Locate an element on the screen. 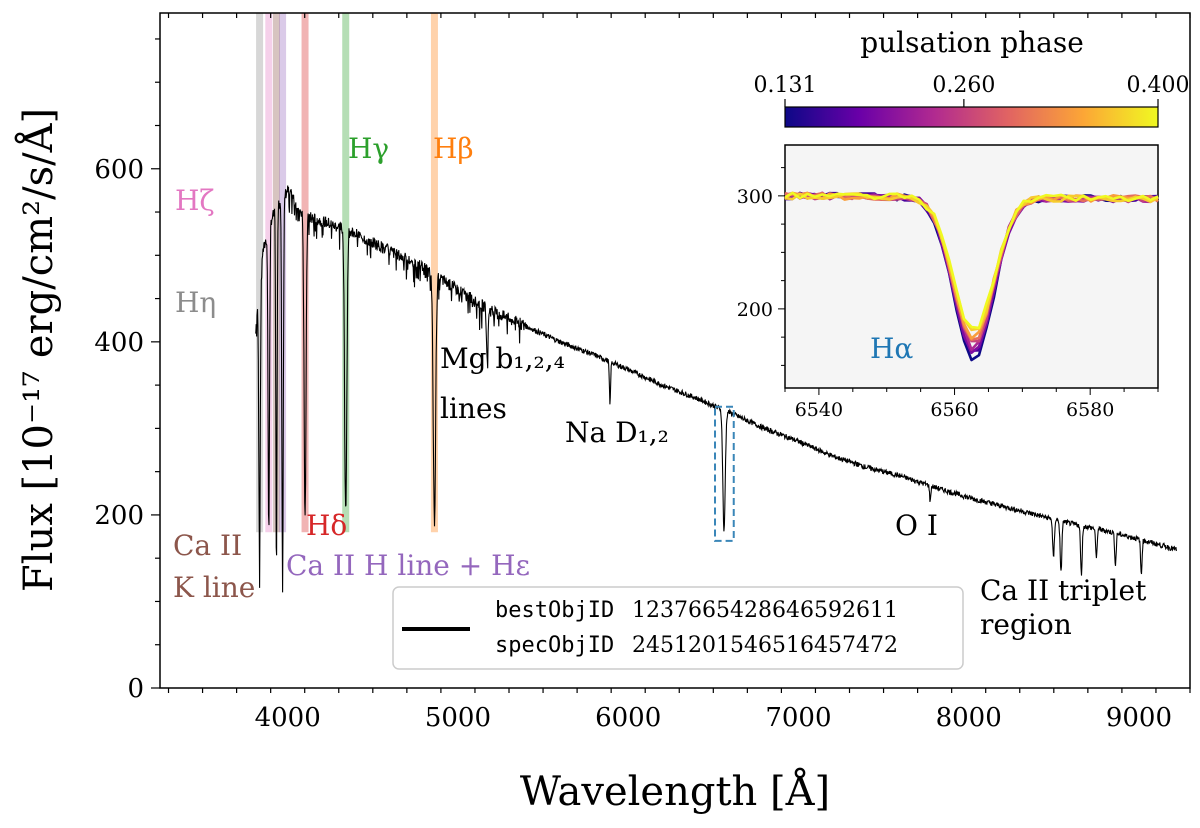 The height and width of the screenshot is (828, 1200). inset-h-alpha: 6540 6560 6580 200 300 Hα is located at coordinates (948, 282).